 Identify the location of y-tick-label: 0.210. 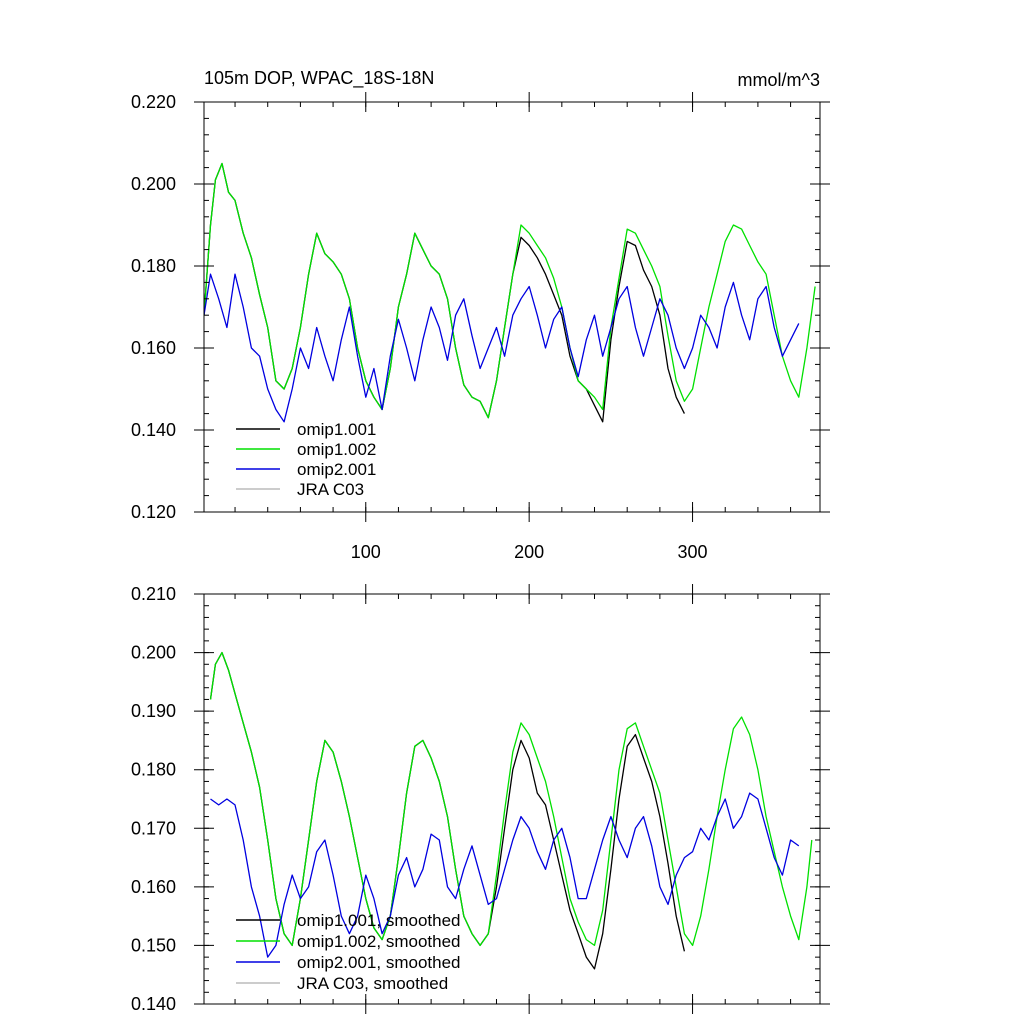
(153, 594).